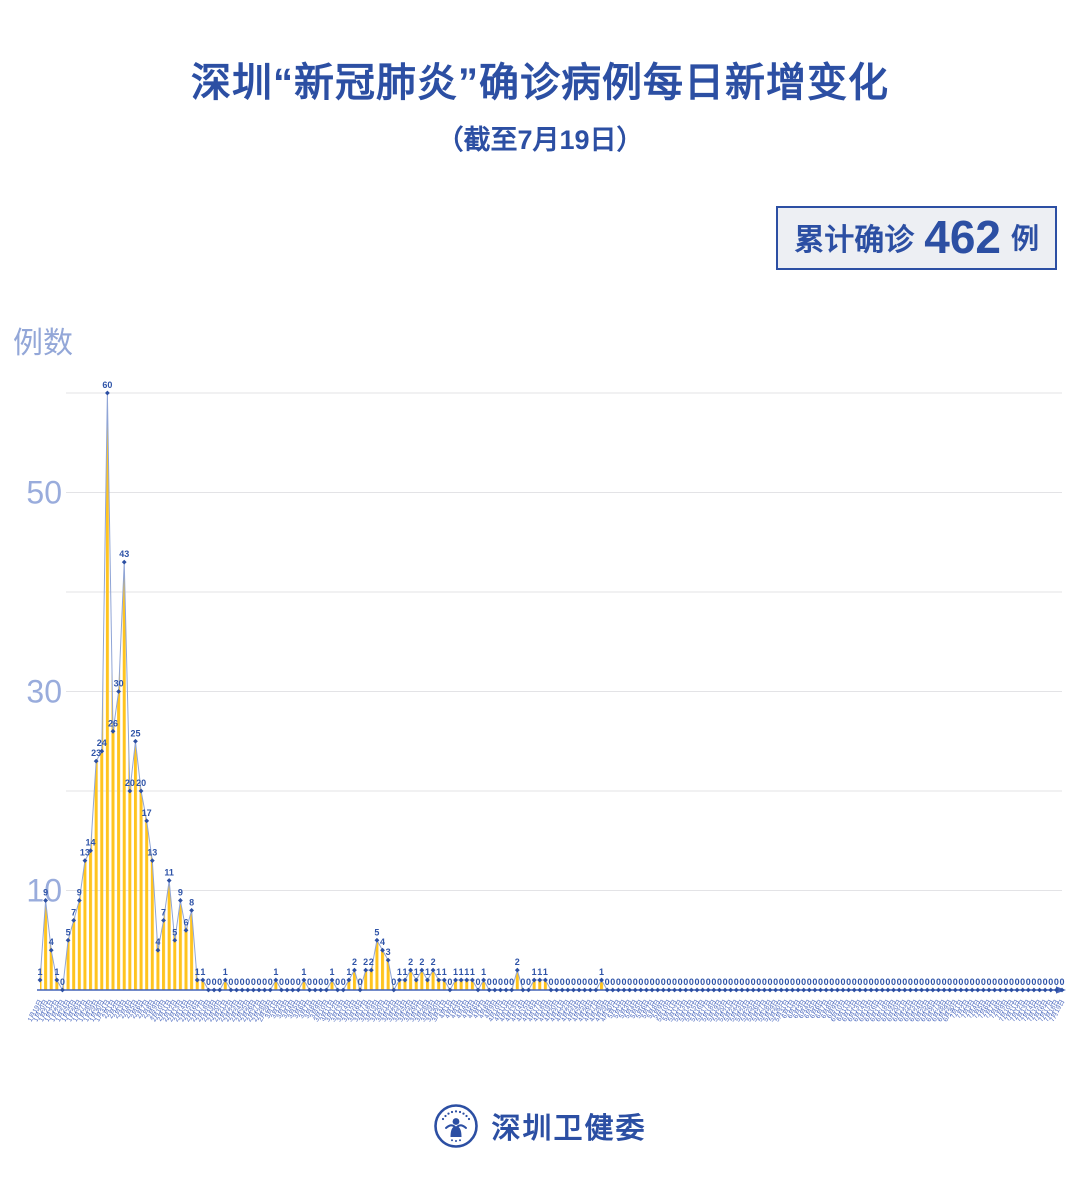  I want to click on shenzhen-health-commission-logo-icon, so click(456, 1126).